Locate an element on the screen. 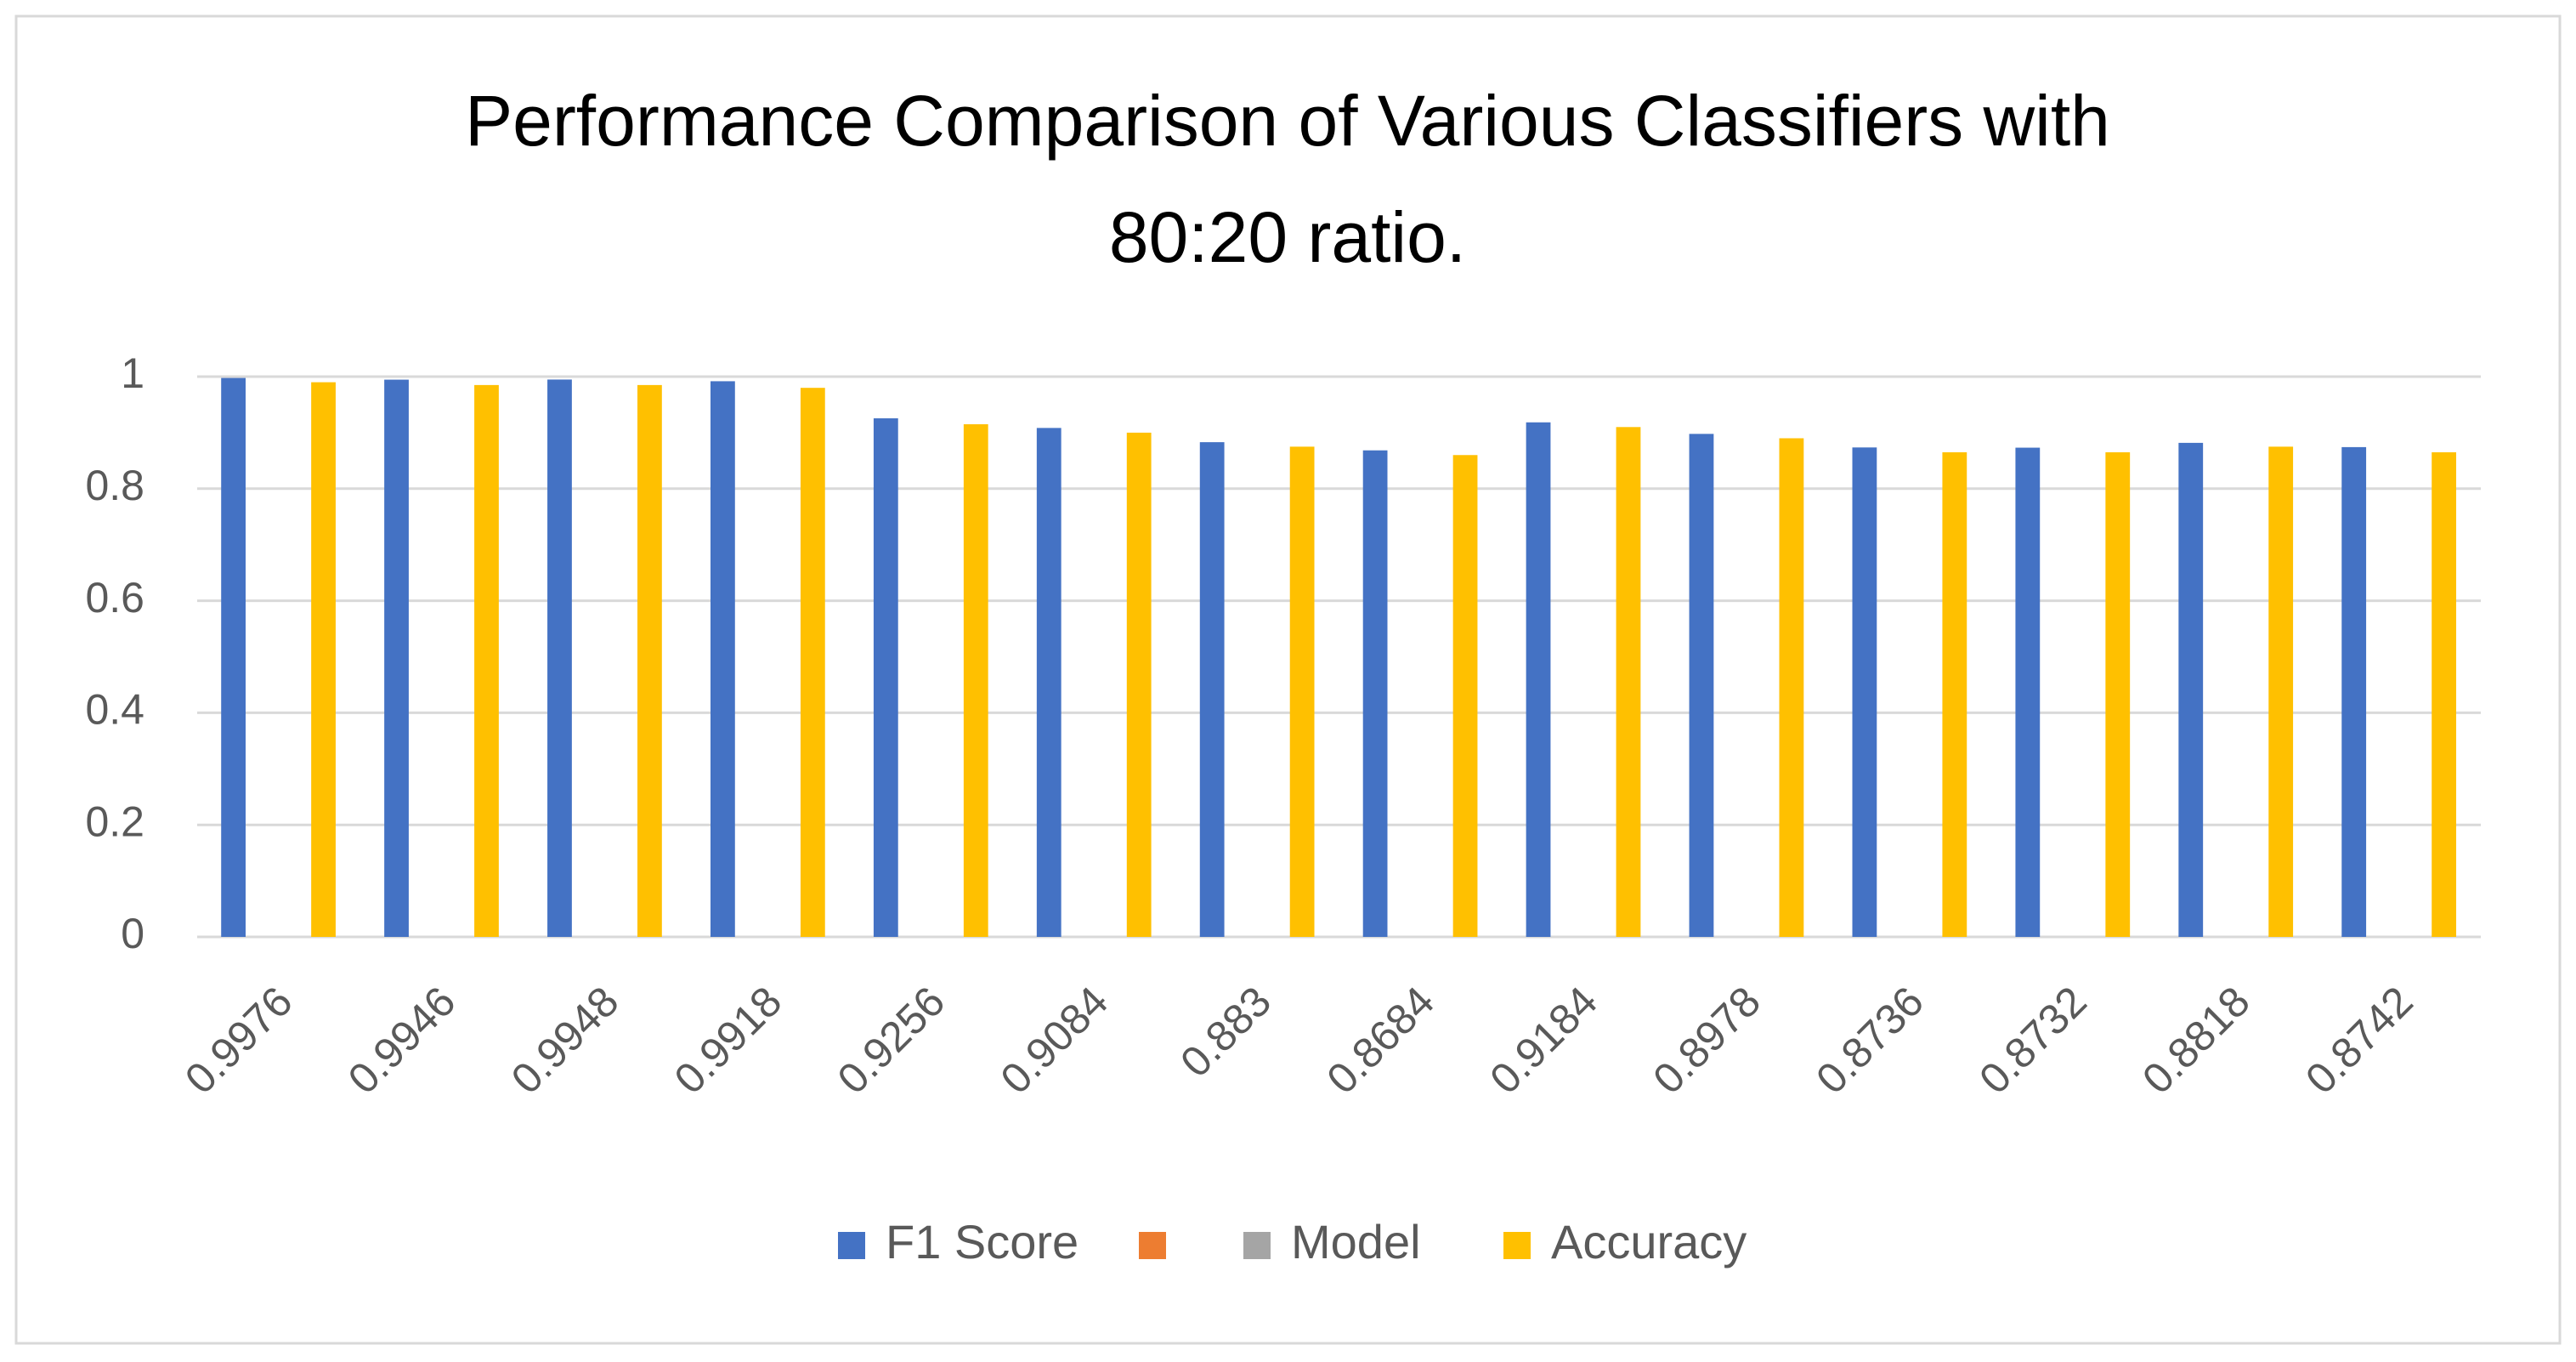  legend-label: Accuracy is located at coordinates (1649, 1241).